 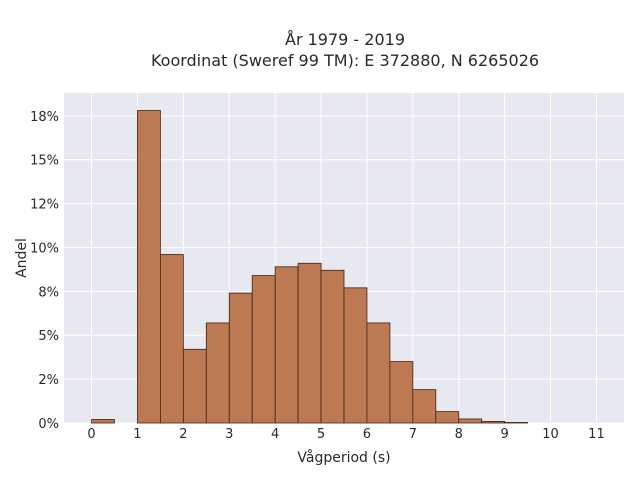 What do you see at coordinates (22, 258) in the screenshot?
I see `y-axis-label: Andel` at bounding box center [22, 258].